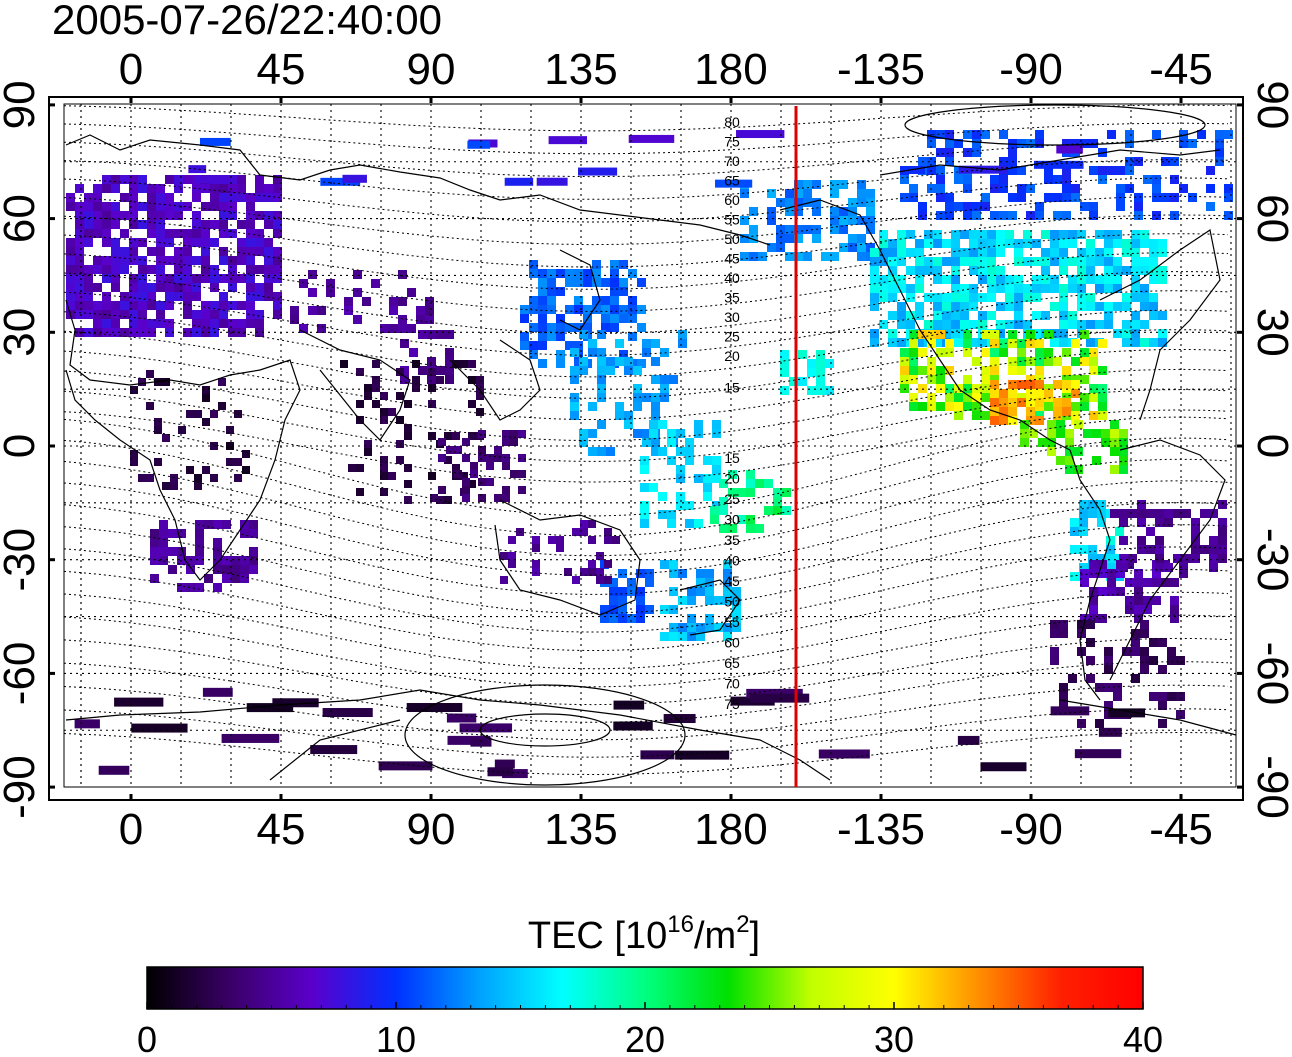 The height and width of the screenshot is (1057, 1292). Describe the element at coordinates (646, 548) in the screenshot. I see `contour--25` at that location.